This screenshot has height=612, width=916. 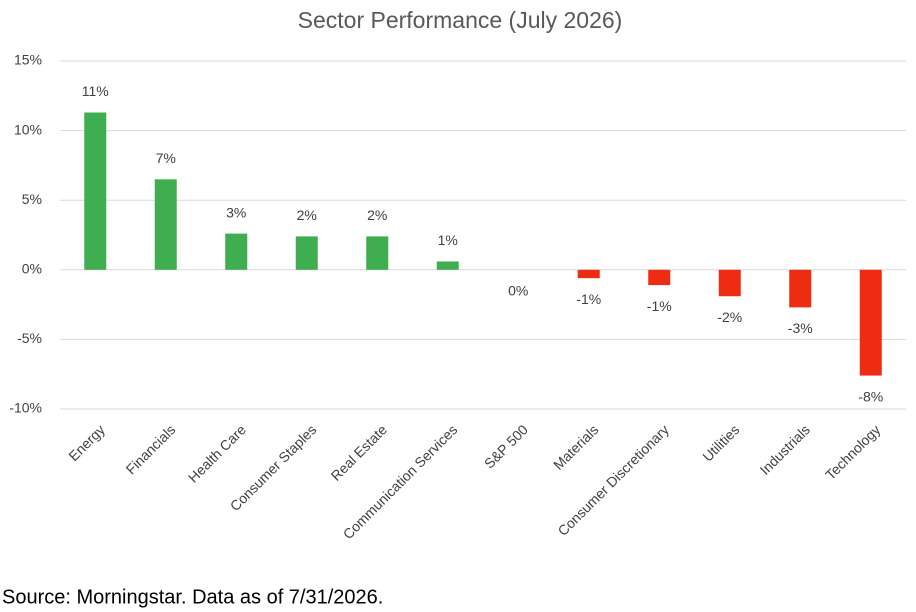 What do you see at coordinates (32, 269) in the screenshot?
I see `y-tick-label: 0%` at bounding box center [32, 269].